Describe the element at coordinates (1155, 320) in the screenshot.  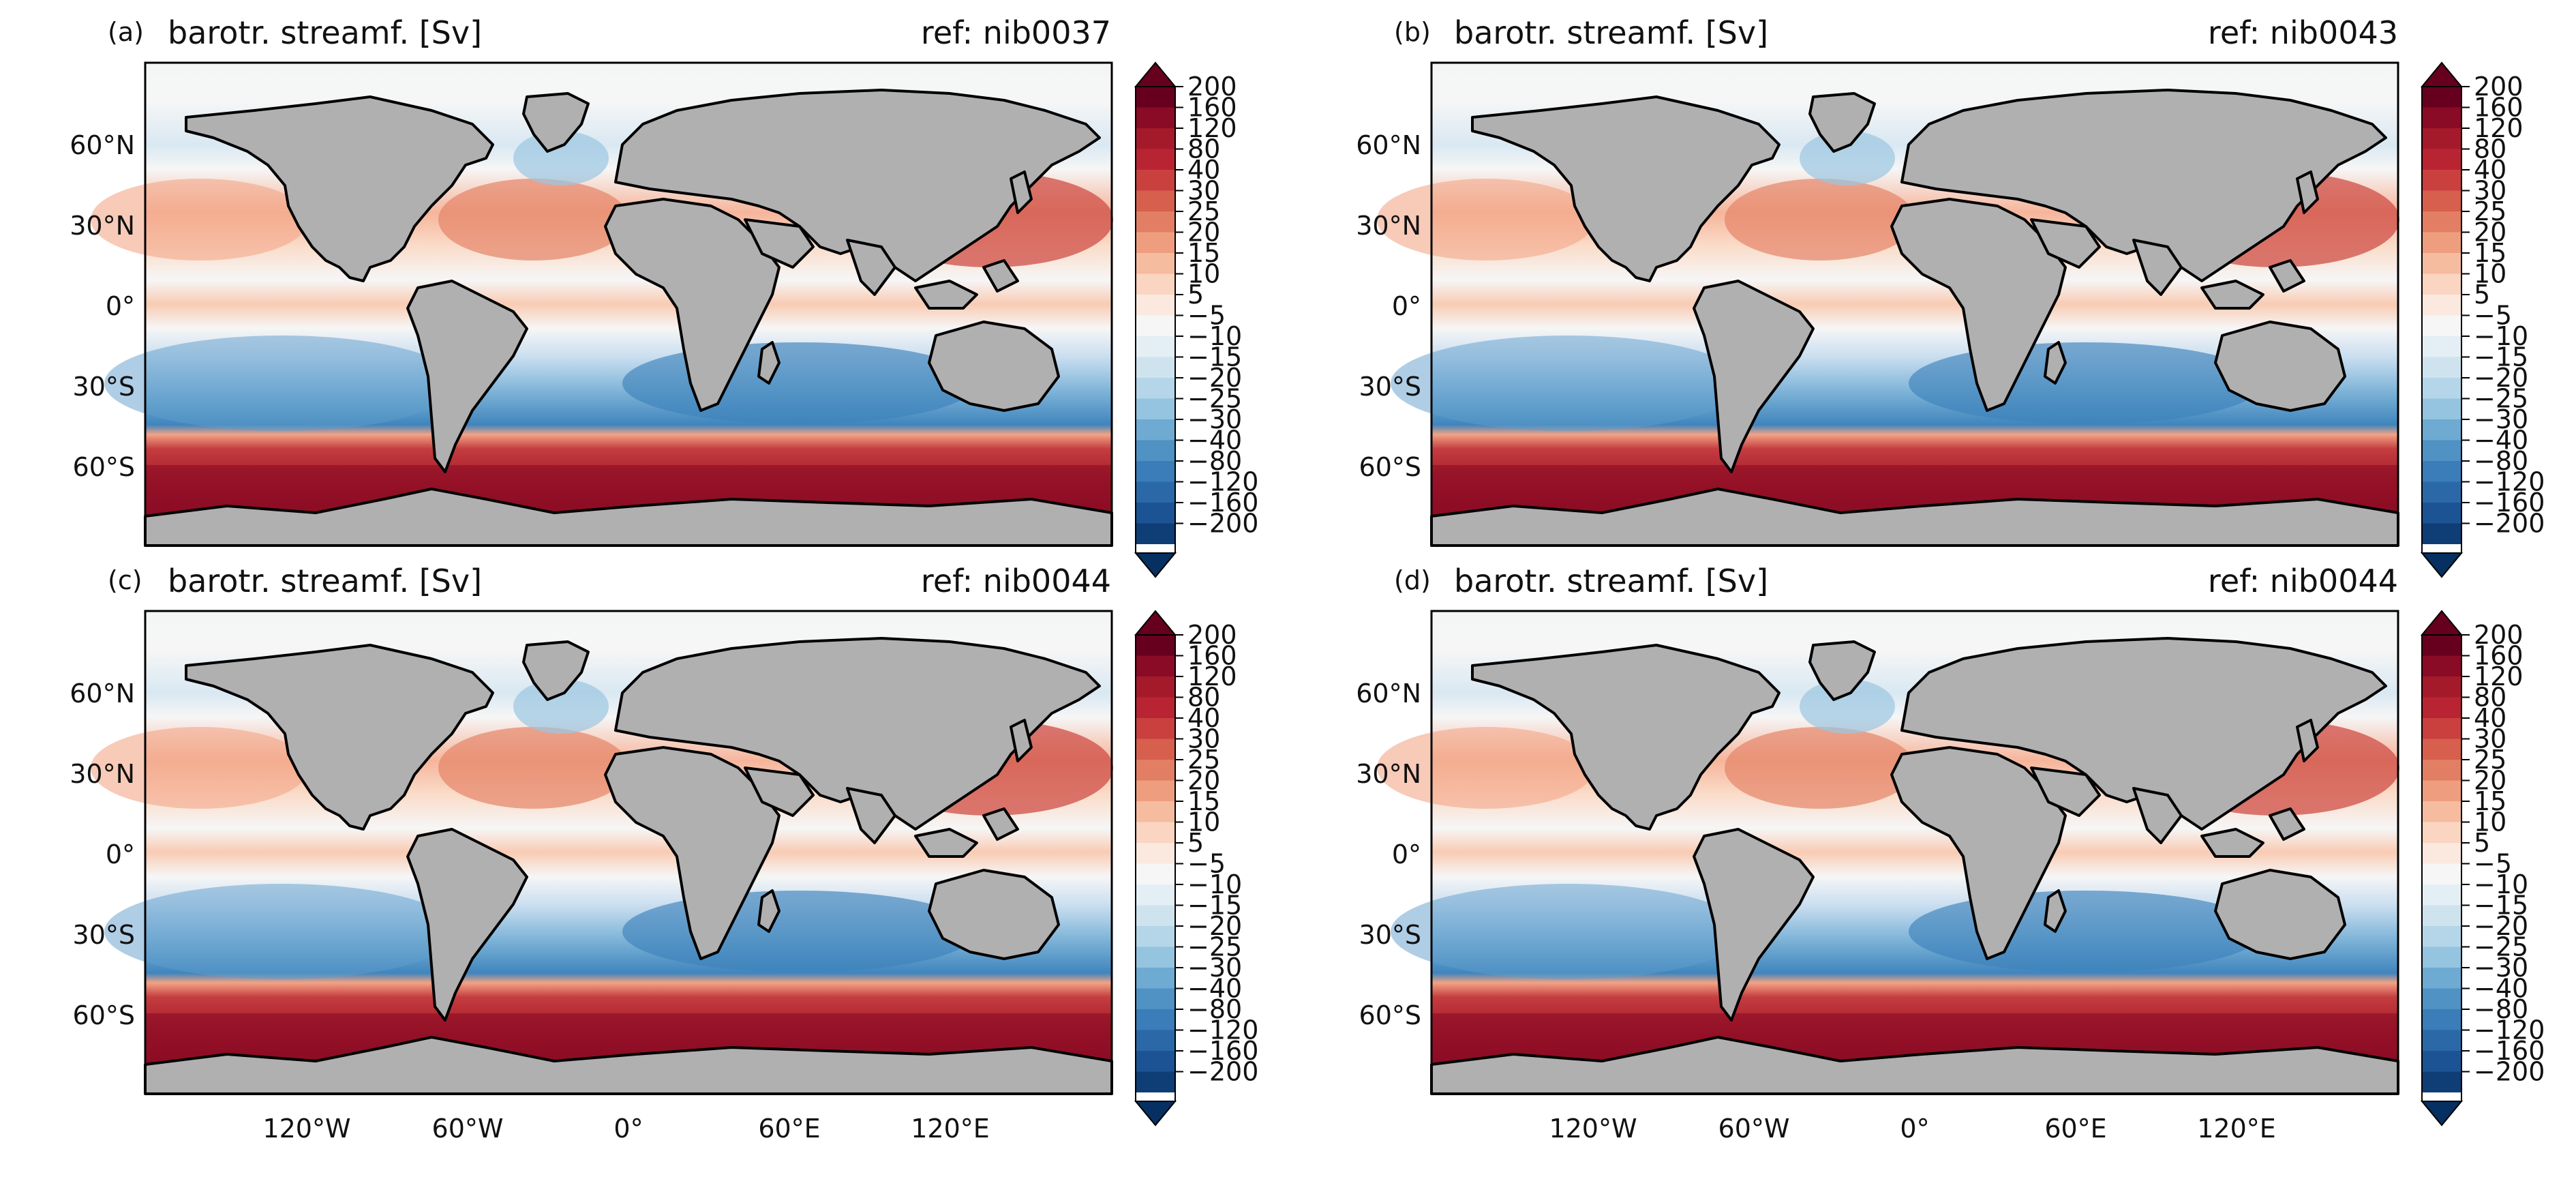
I see `colorbar-a` at that location.